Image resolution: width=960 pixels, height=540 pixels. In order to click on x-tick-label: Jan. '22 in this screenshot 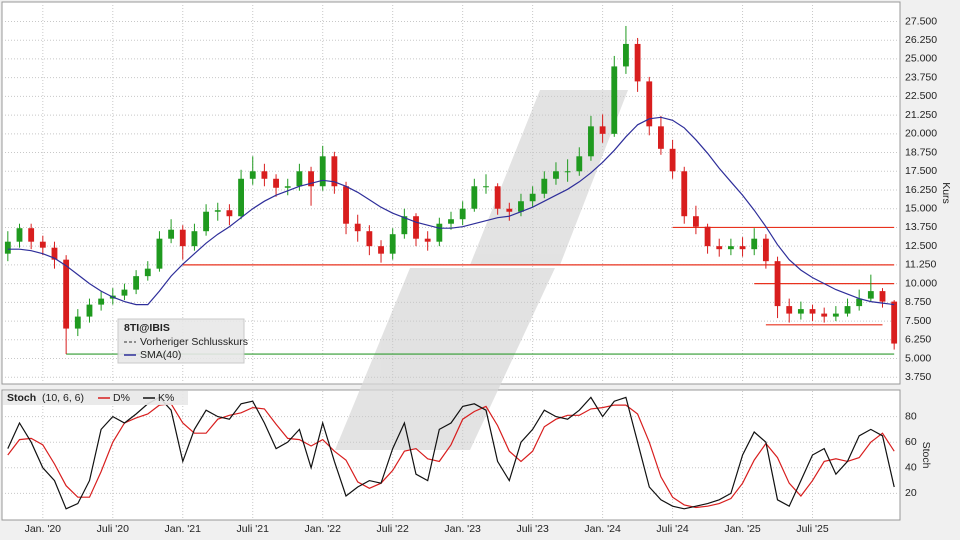, I will do `click(322, 529)`.